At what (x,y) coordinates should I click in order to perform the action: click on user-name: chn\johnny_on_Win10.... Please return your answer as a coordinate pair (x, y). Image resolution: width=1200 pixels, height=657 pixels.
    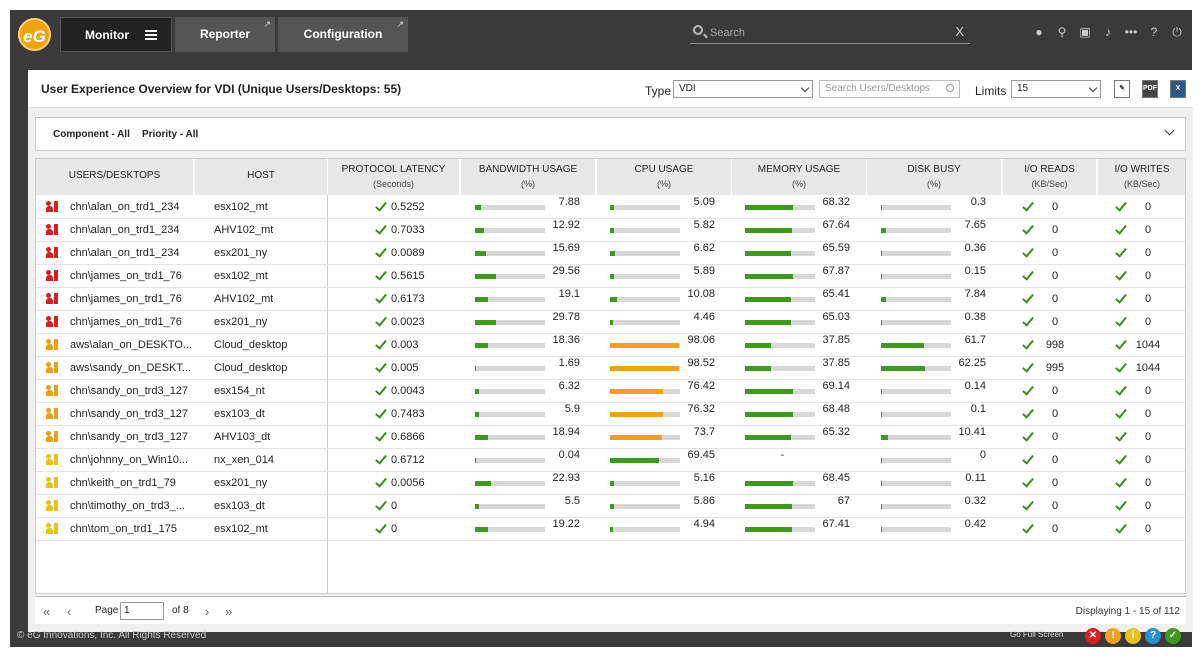
    Looking at the image, I should click on (129, 460).